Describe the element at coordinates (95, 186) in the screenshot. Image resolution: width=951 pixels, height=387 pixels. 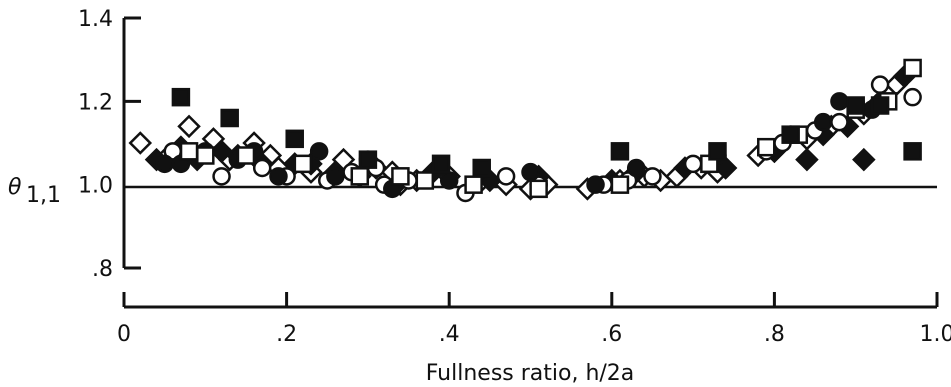
I see `y-tick-label: 1.0` at that location.